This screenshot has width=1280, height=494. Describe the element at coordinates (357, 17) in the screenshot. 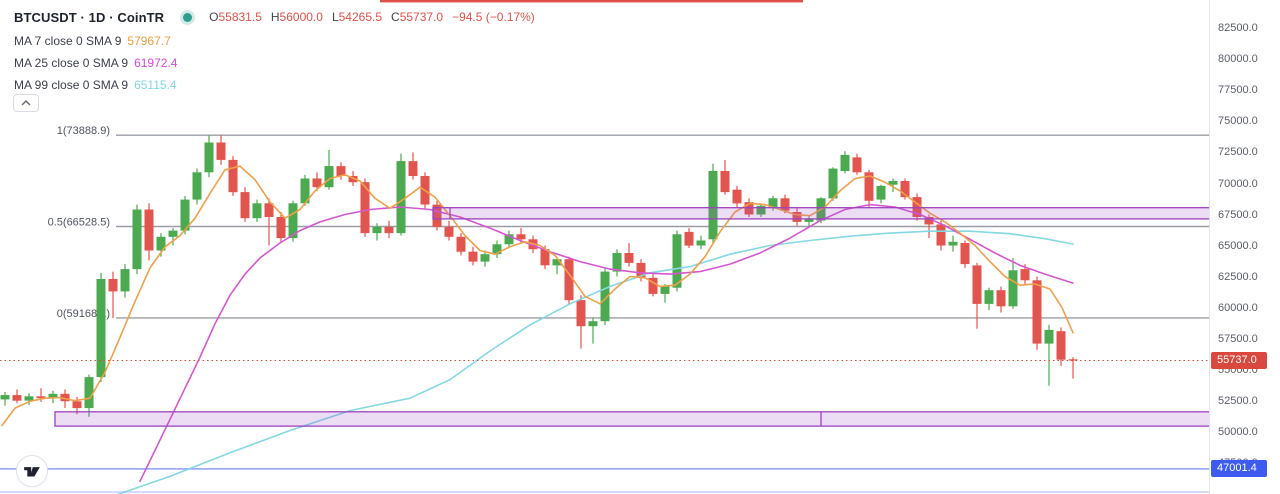

I see `ohlc-item: L54265.5` at that location.